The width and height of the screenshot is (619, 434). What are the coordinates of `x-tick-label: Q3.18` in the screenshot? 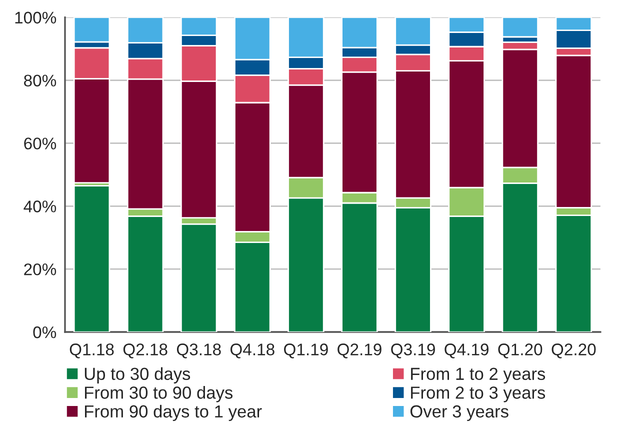 It's located at (198, 351).